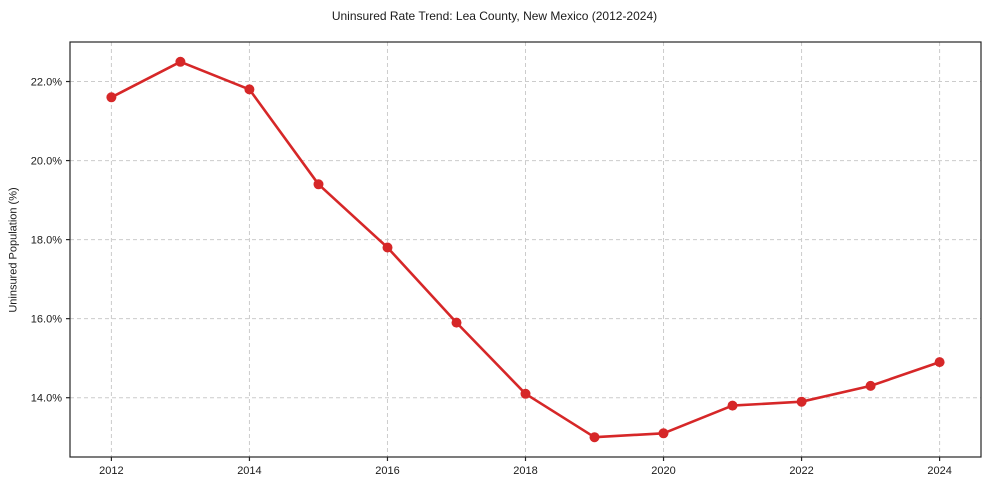 The height and width of the screenshot is (490, 989). I want to click on y-tick-label: 14.0%, so click(46, 399).